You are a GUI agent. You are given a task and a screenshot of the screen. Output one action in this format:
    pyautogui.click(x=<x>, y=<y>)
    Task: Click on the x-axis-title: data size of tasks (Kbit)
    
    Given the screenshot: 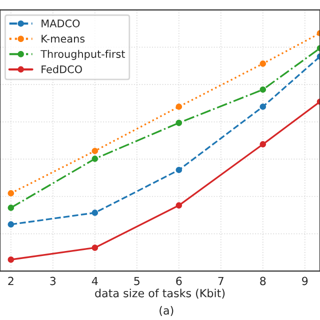 What is the action you would take?
    pyautogui.click(x=160, y=293)
    